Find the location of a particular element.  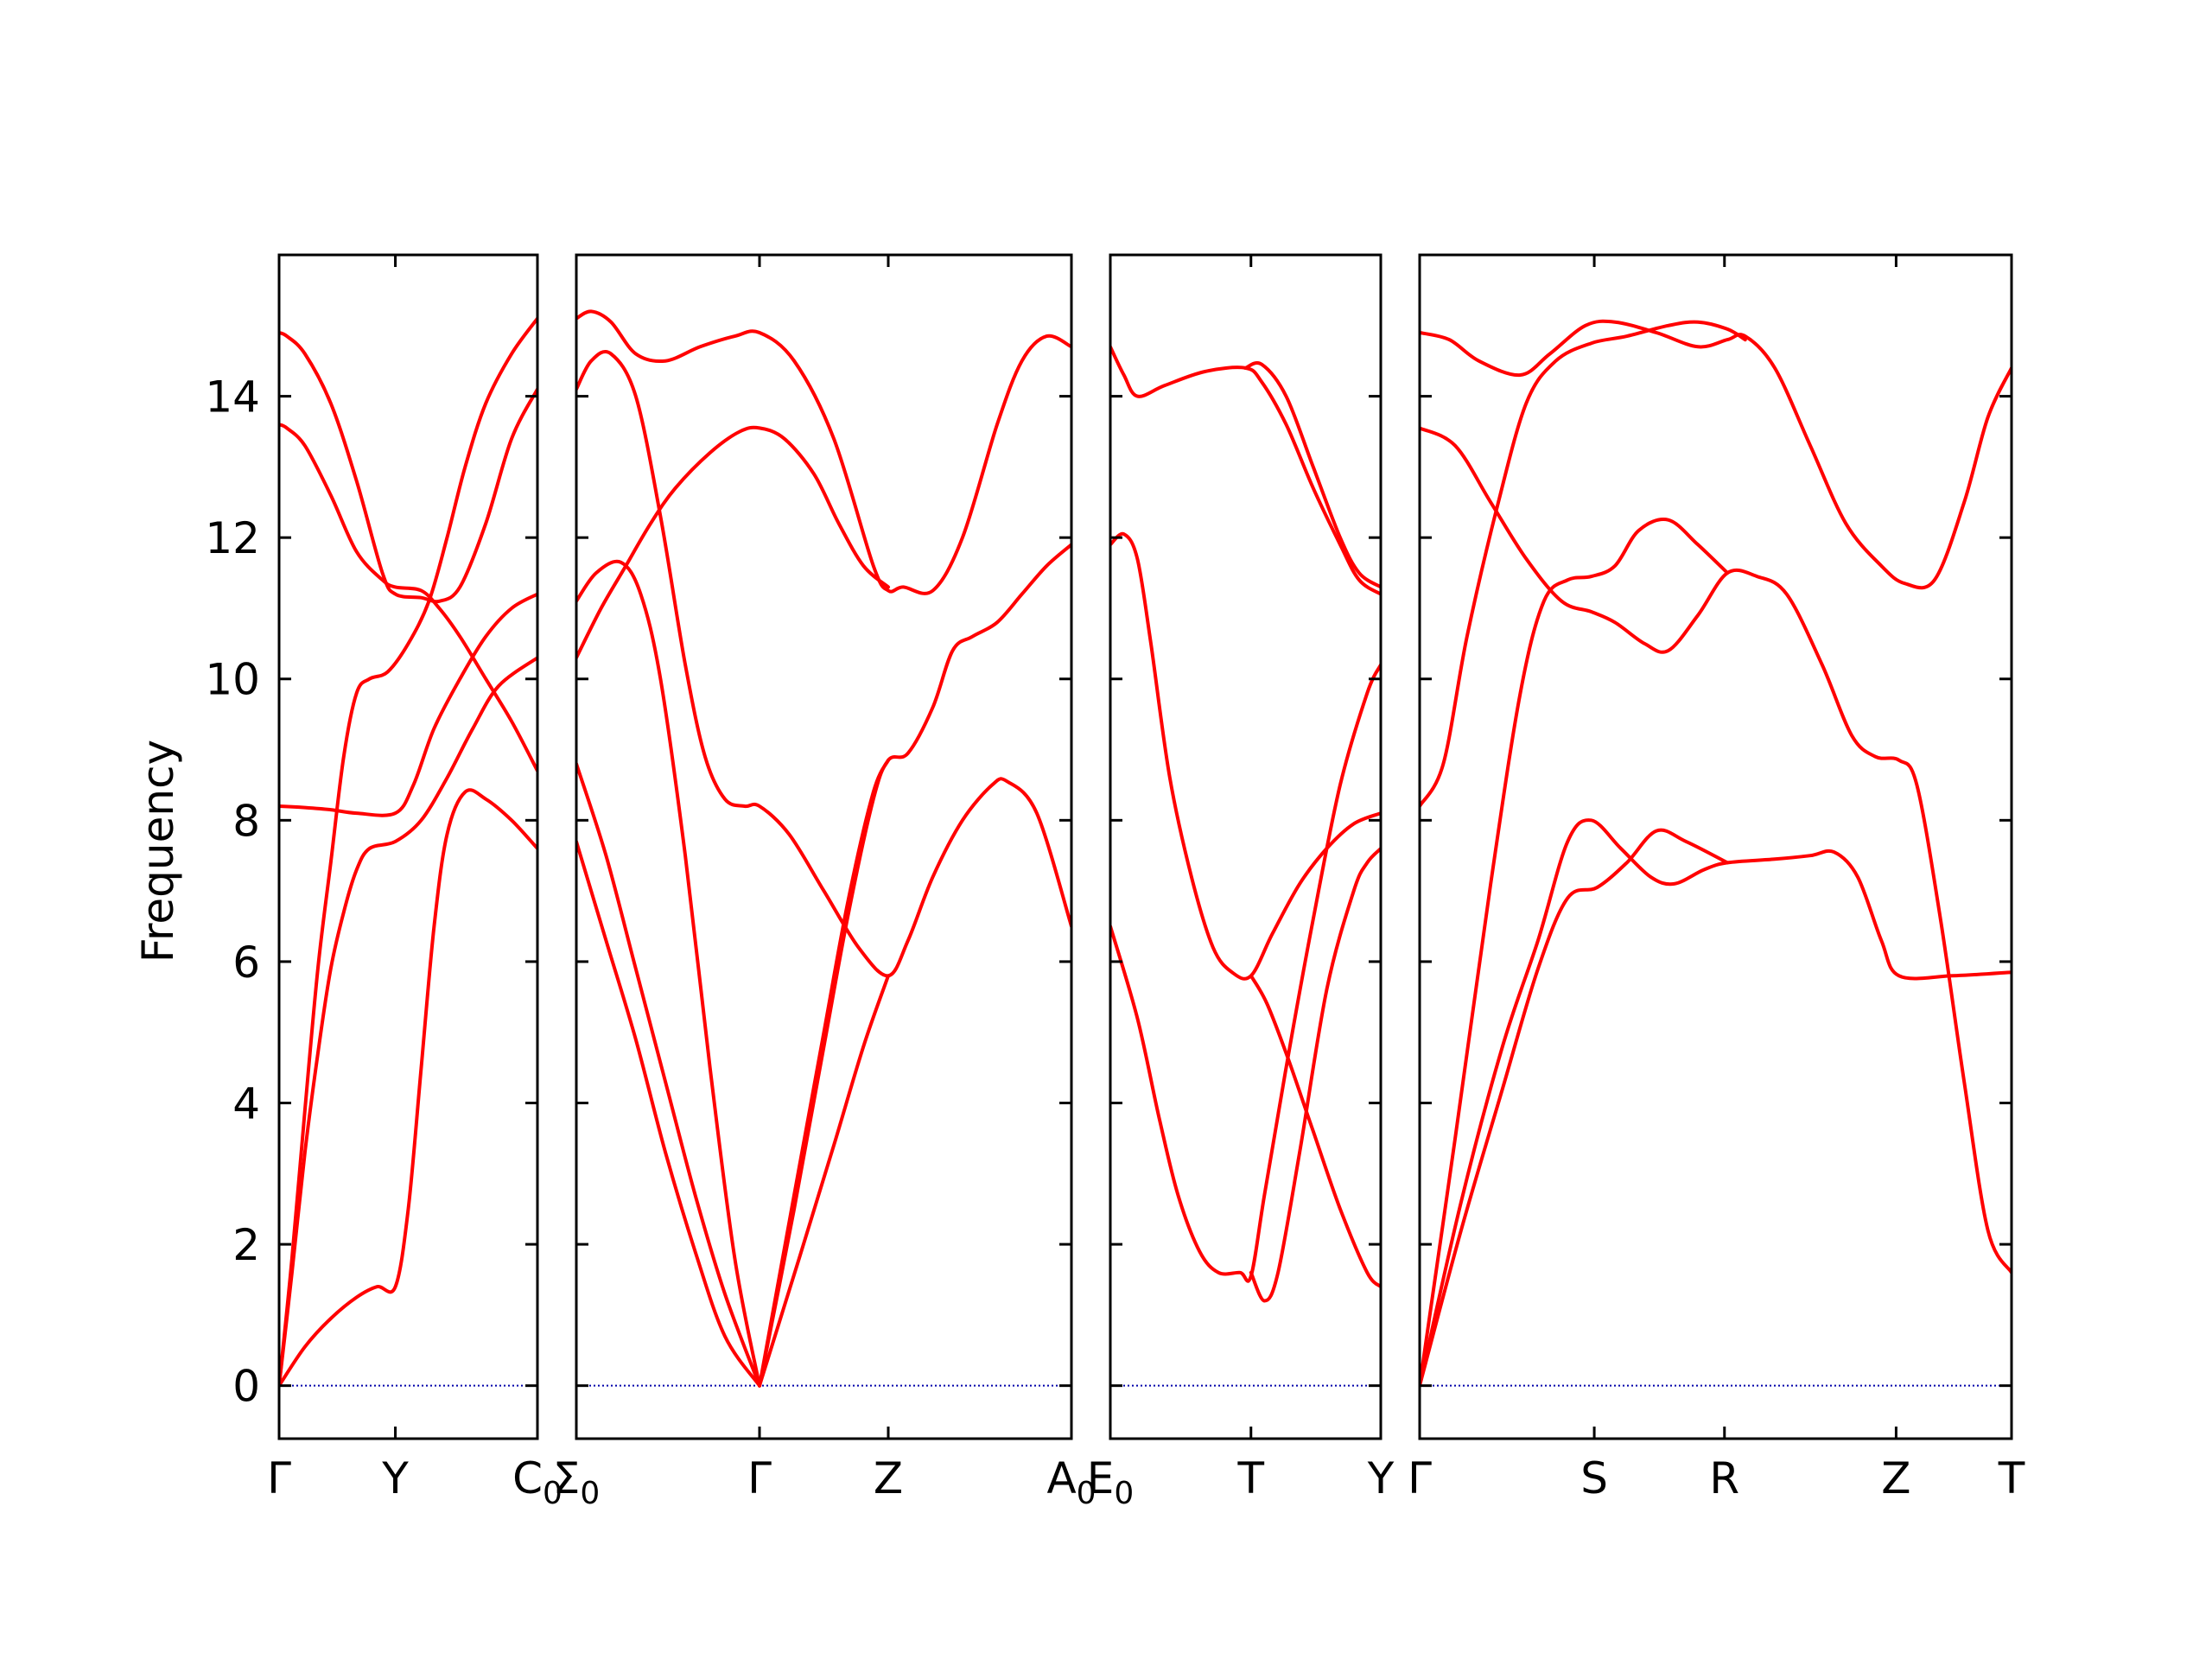

x-tick-label-p2-4: A0 is located at coordinates (1071, 1482).